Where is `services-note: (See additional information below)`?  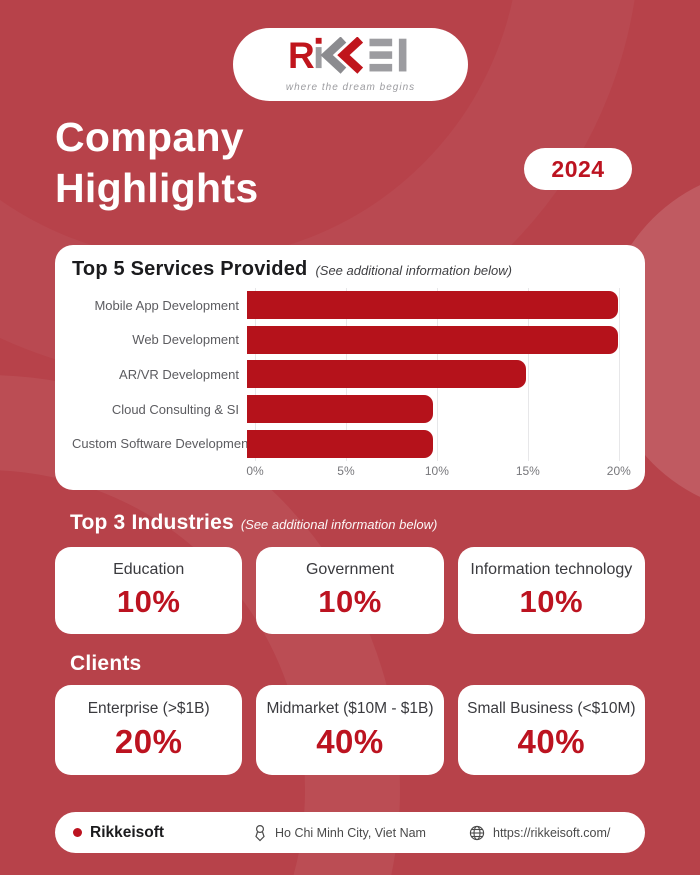 services-note: (See additional information below) is located at coordinates (413, 270).